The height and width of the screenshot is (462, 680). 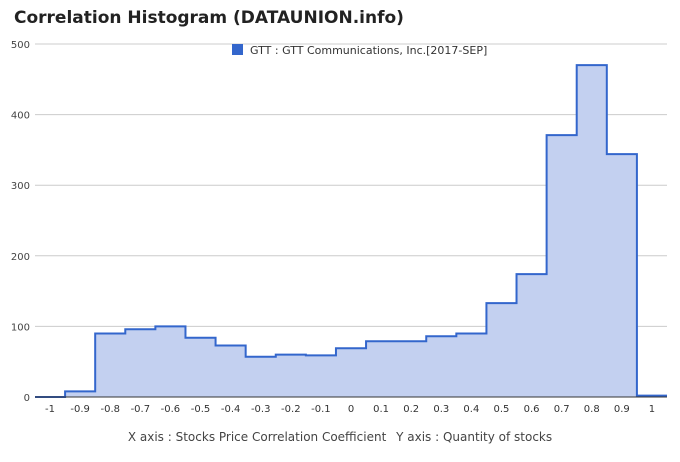 What do you see at coordinates (50, 409) in the screenshot?
I see `x-tick-label: -1` at bounding box center [50, 409].